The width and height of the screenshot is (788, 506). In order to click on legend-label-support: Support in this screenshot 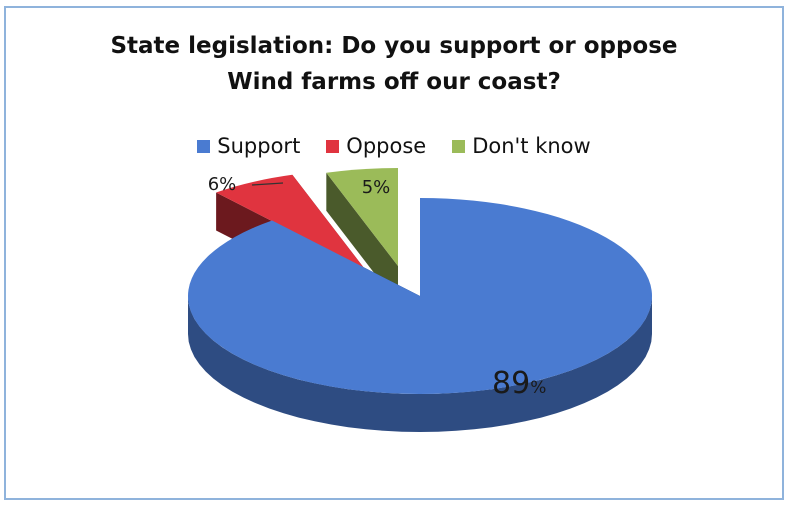, I will do `click(259, 146)`.